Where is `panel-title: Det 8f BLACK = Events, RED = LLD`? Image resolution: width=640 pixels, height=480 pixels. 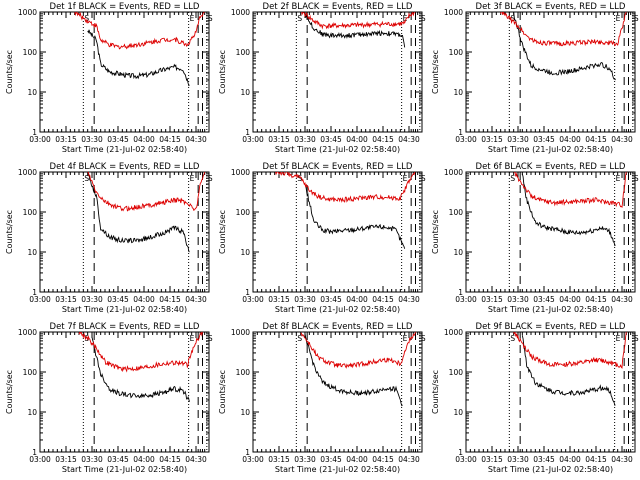 panel-title: Det 8f BLACK = Events, RED = LLD is located at coordinates (338, 327).